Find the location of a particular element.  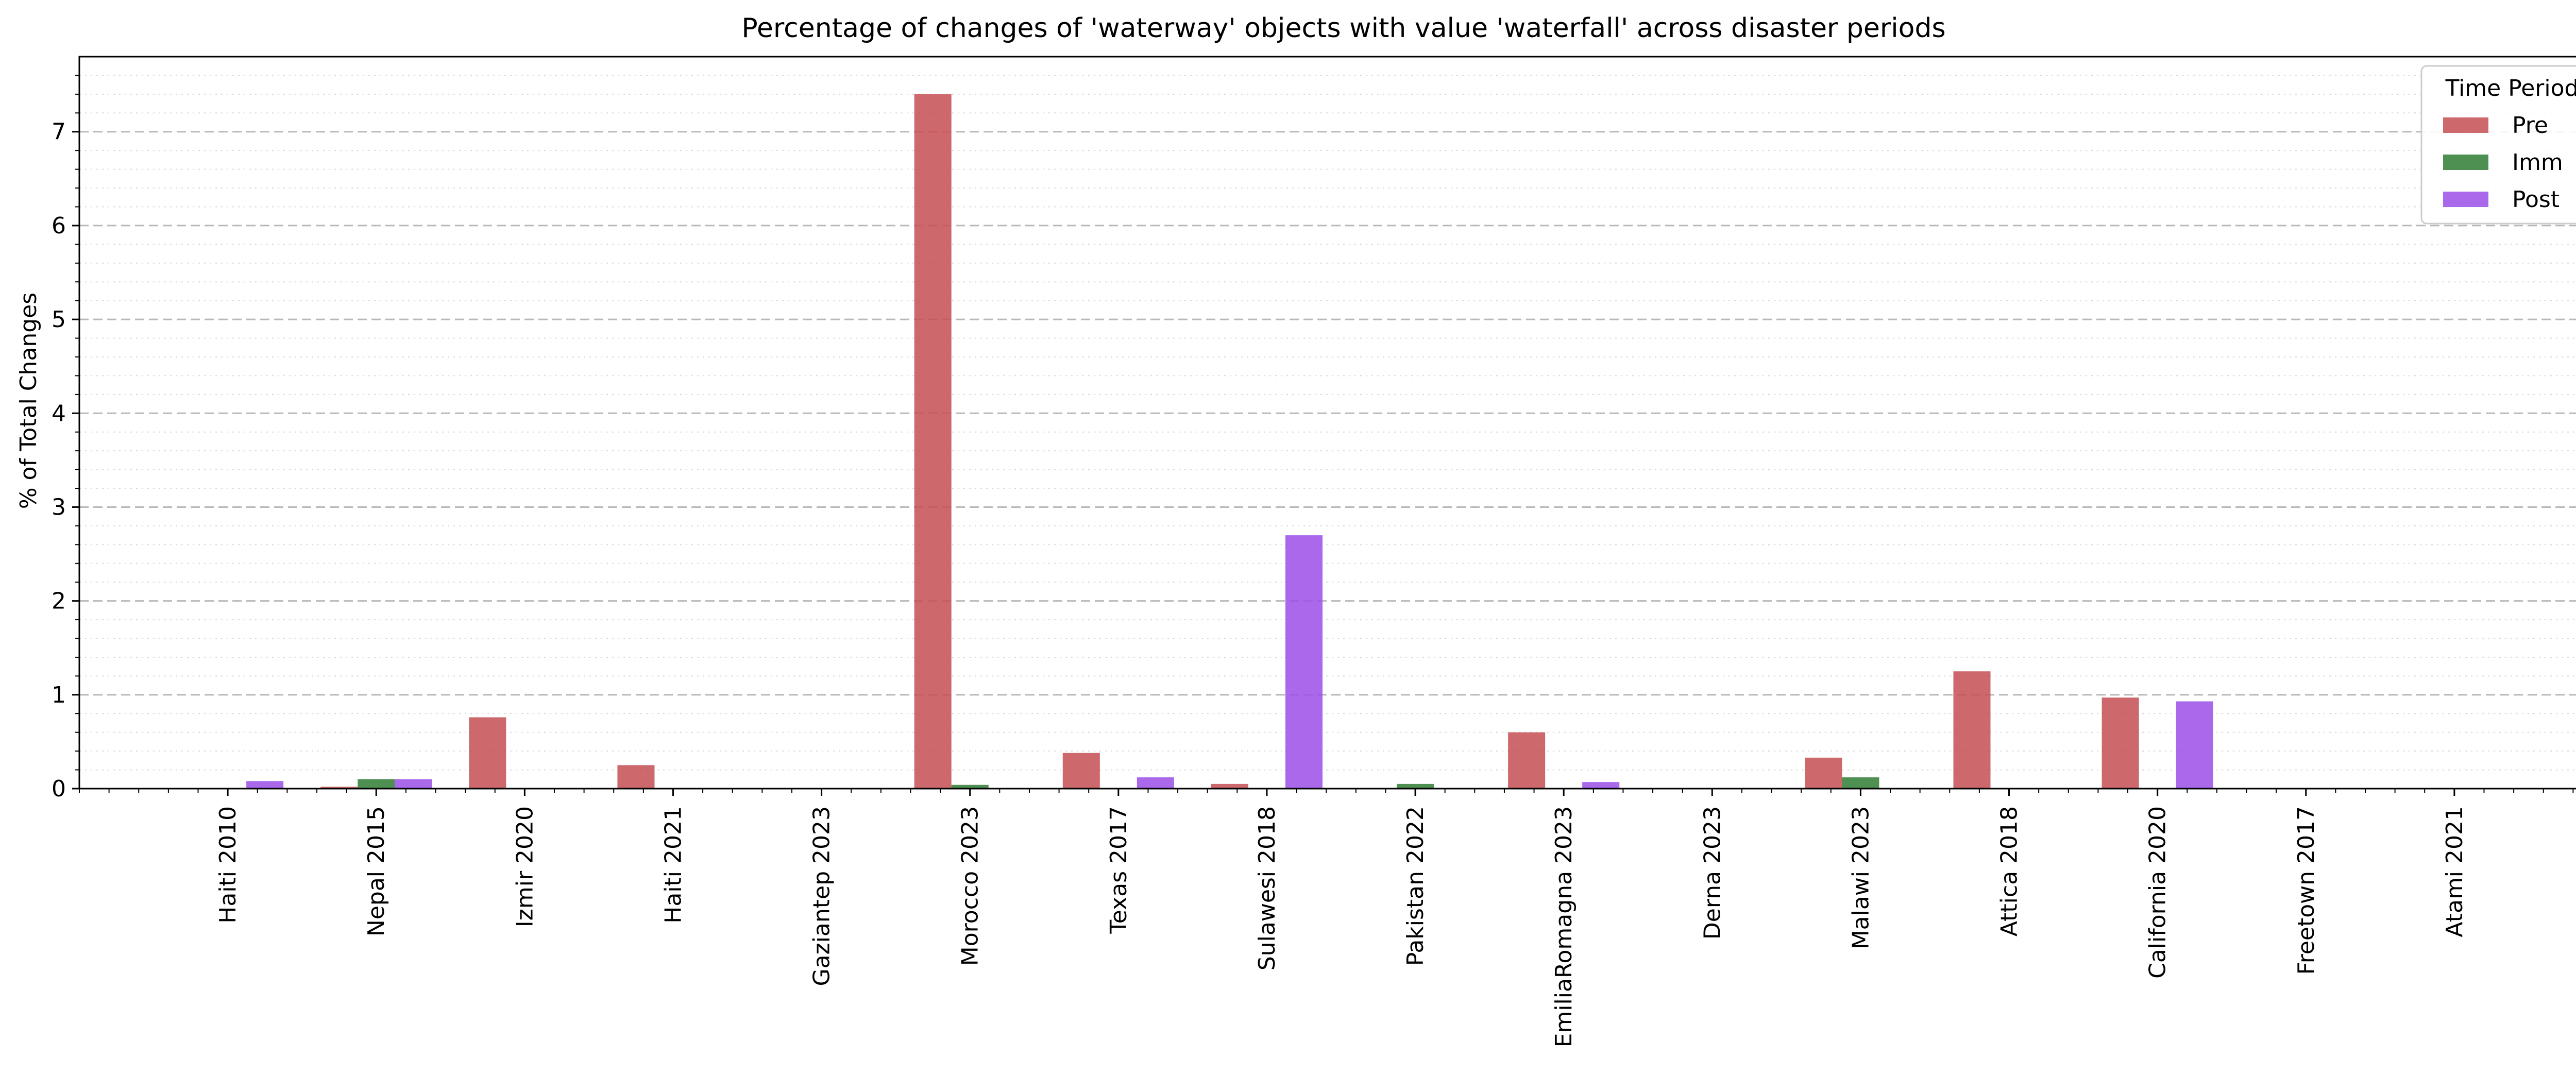

x-tick-label: Haiti 2021 is located at coordinates (673, 865).